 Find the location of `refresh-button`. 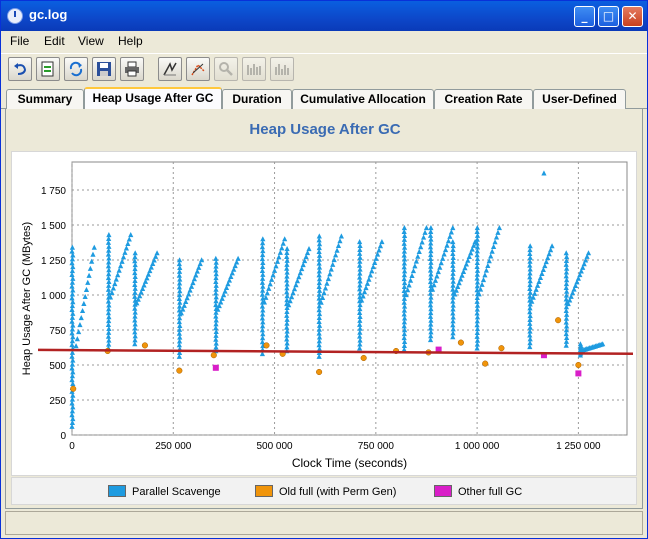

refresh-button is located at coordinates (76, 69).